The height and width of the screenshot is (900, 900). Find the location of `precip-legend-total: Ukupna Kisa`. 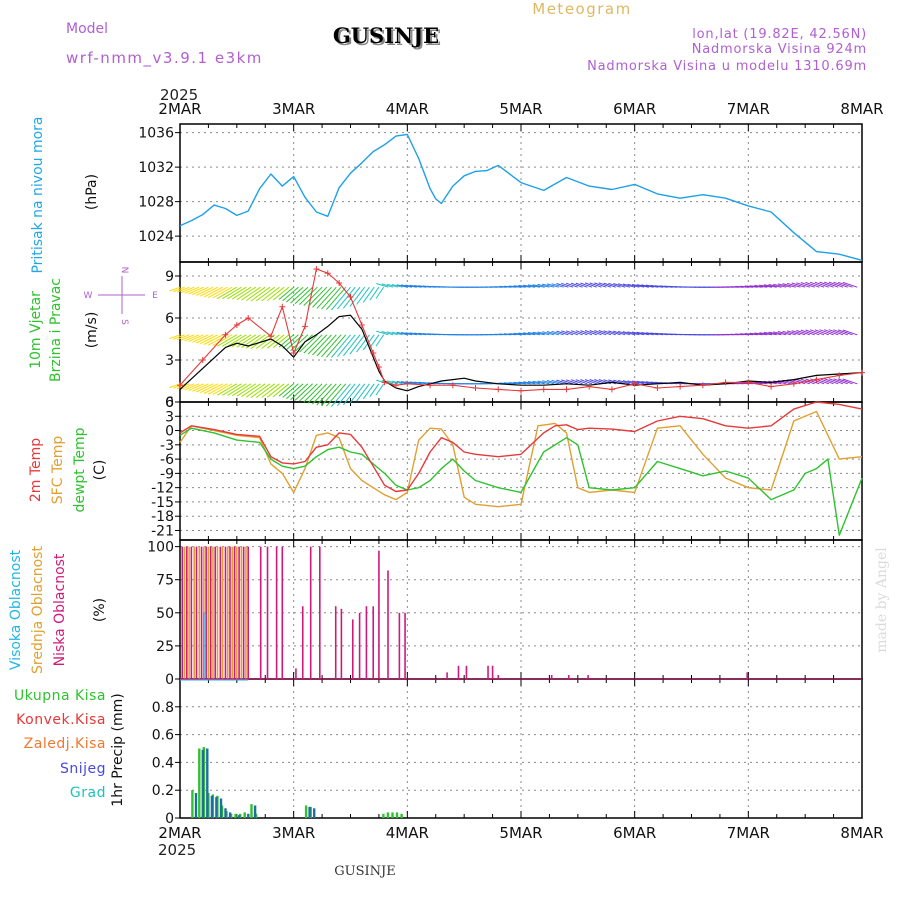

precip-legend-total: Ukupna Kisa is located at coordinates (60, 696).